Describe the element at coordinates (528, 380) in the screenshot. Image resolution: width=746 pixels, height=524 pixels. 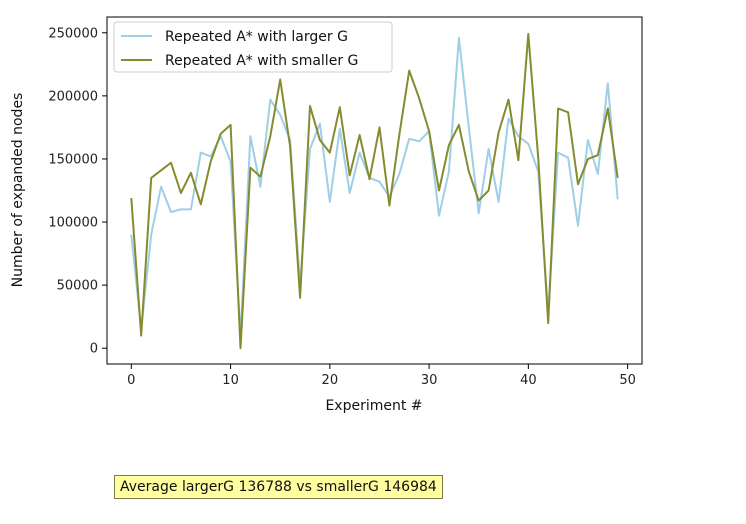
I see `x-tick-label: 40` at that location.